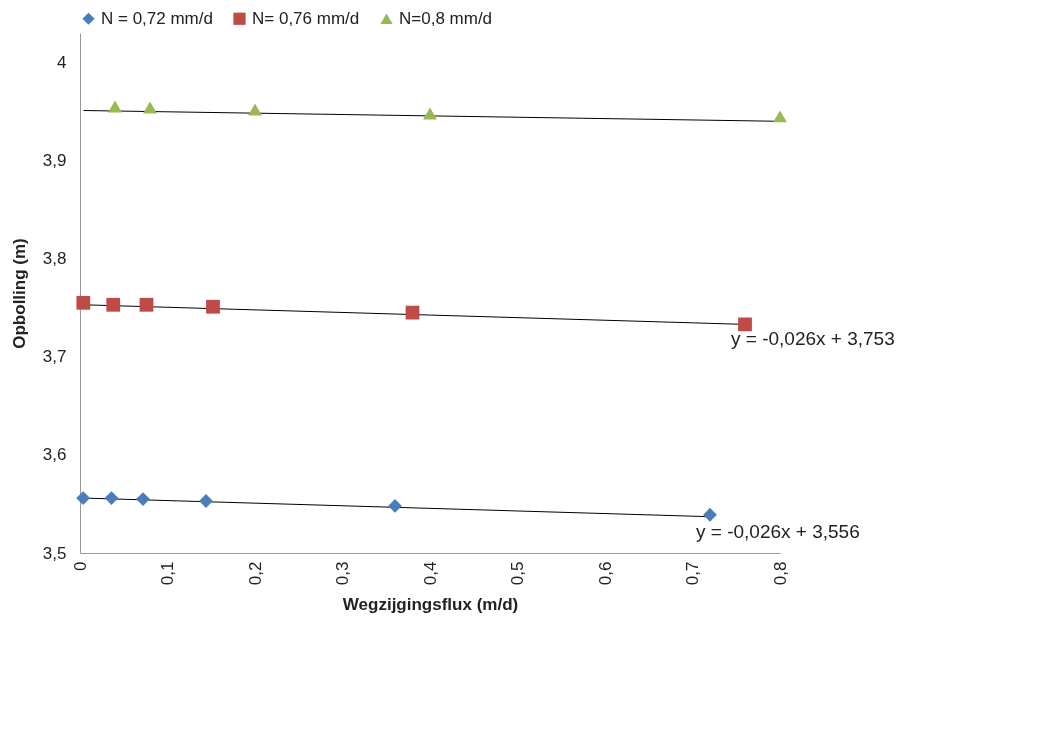 The width and height of the screenshot is (1054, 746). I want to click on x-tick-label: 0,2, so click(255, 573).